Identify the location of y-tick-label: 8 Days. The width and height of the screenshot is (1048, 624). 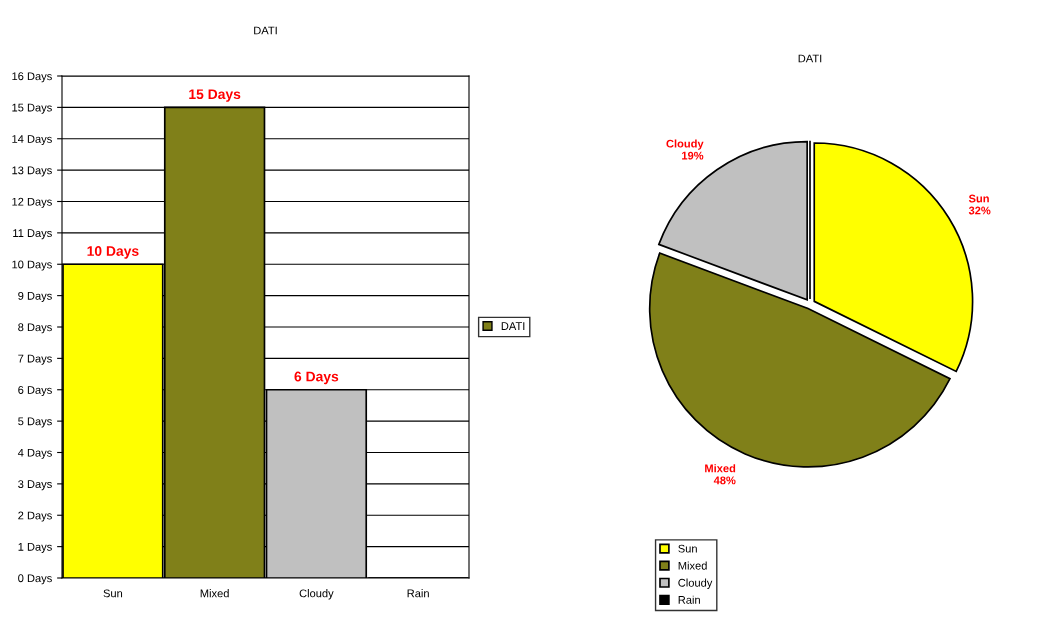
(35, 328).